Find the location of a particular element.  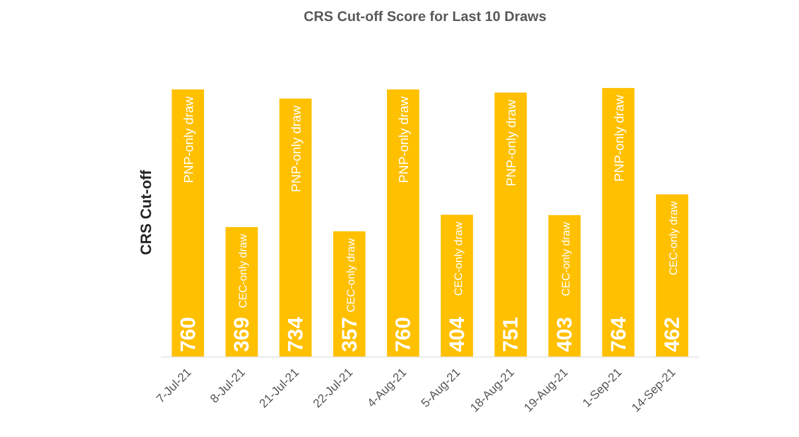

data-label: 462 is located at coordinates (672, 334).